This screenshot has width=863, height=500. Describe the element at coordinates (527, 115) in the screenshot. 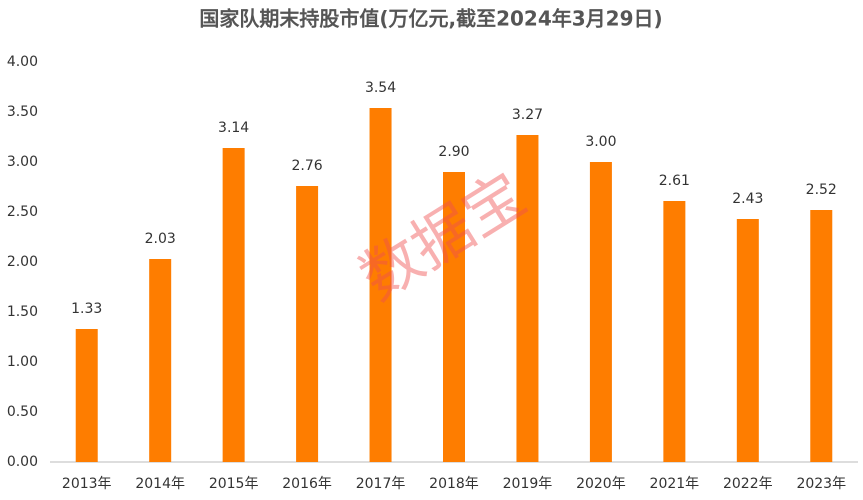

I see `value-label: 3.27` at that location.